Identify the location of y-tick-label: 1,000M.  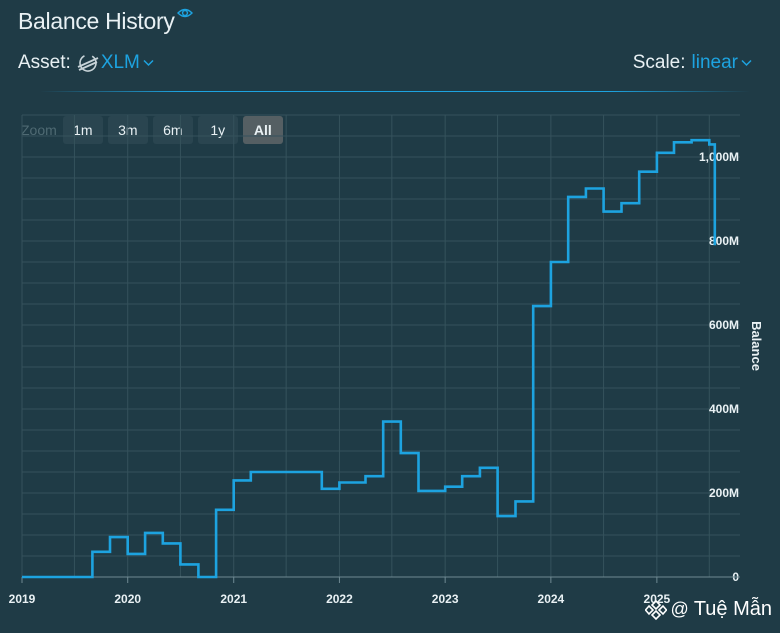
(719, 157).